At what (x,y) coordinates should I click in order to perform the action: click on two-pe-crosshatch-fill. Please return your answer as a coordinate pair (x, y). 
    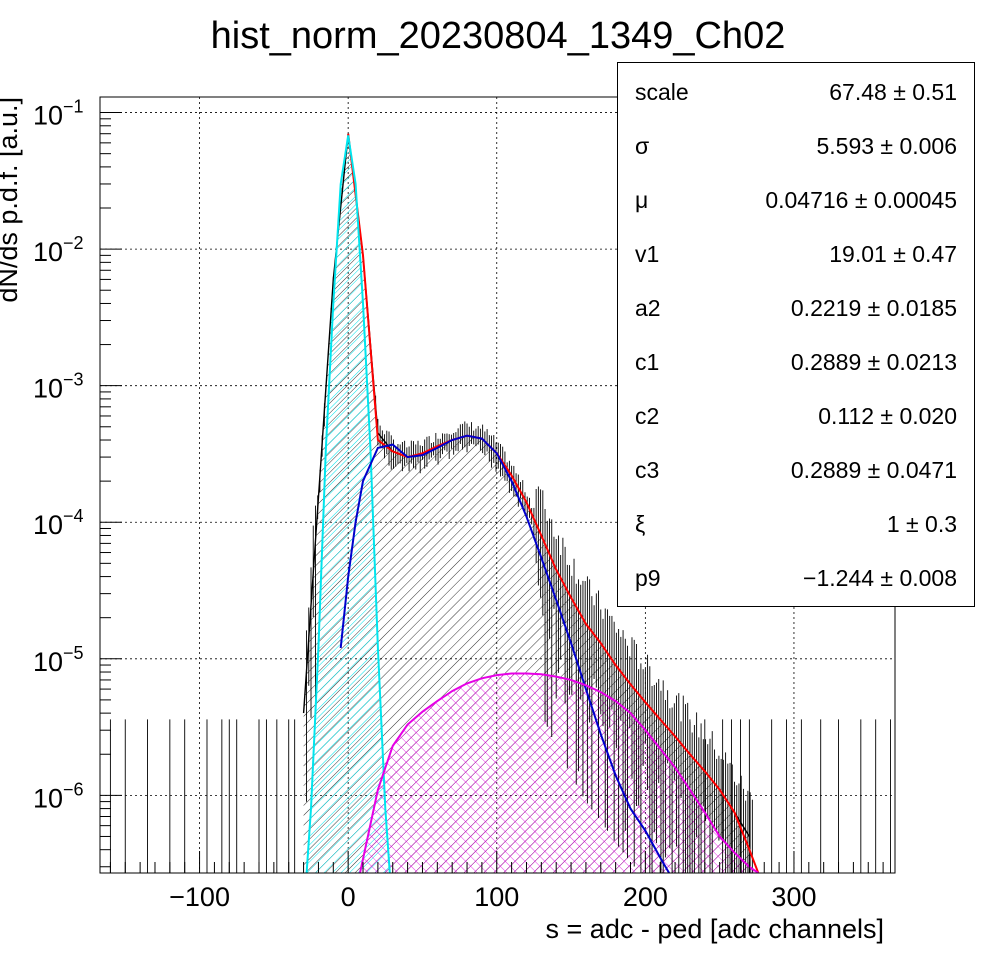
    Looking at the image, I should click on (559, 773).